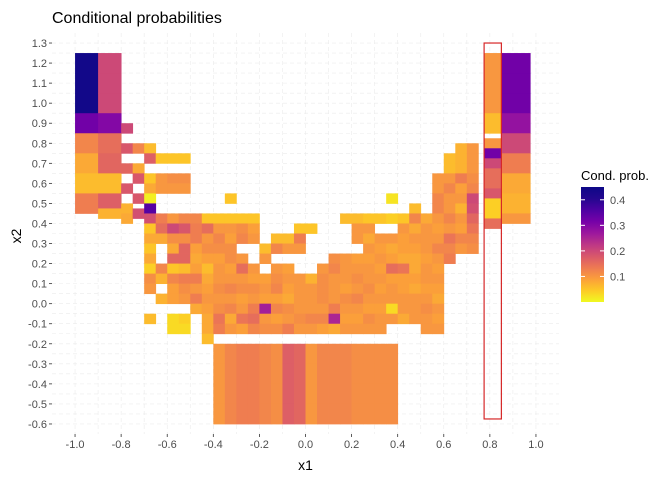 This screenshot has height=485, width=672. I want to click on x-tick-label: 0.0, so click(305, 445).